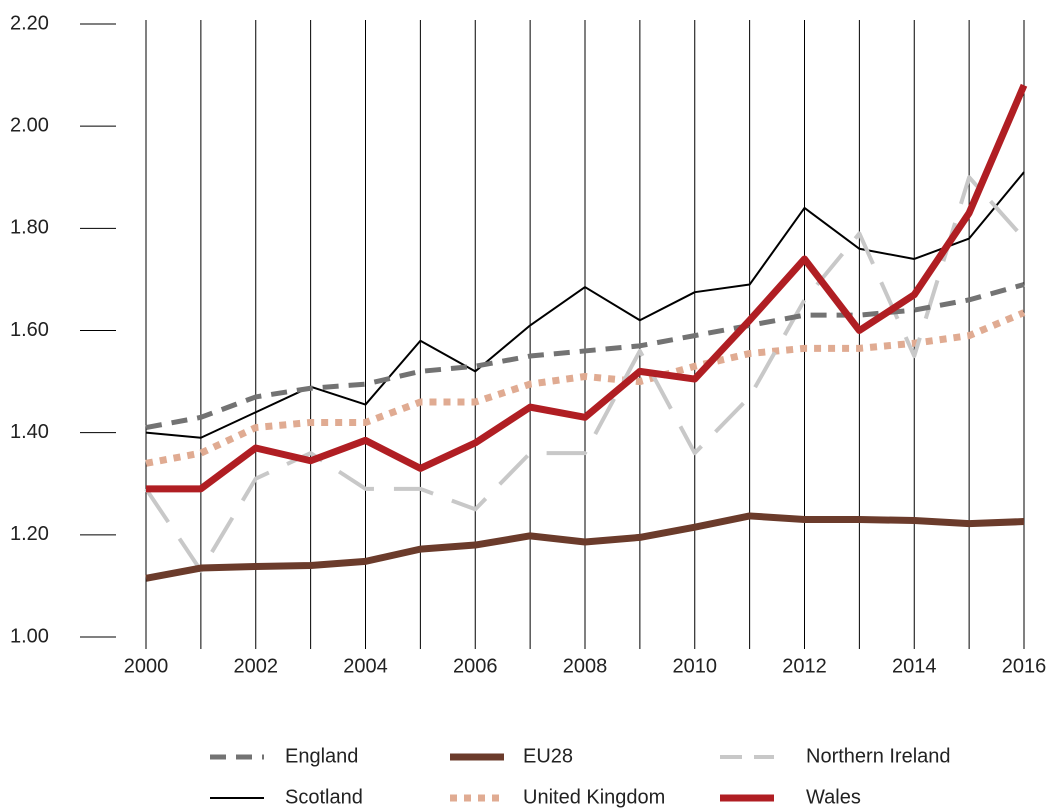 The width and height of the screenshot is (1054, 809). Describe the element at coordinates (29, 228) in the screenshot. I see `y-tick-label: 1.80` at that location.